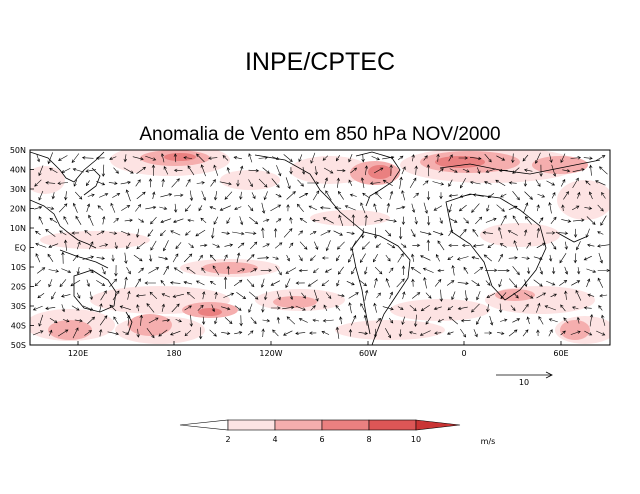 Image resolution: width=640 pixels, height=494 pixels. I want to click on lon-axis, so click(319, 343).